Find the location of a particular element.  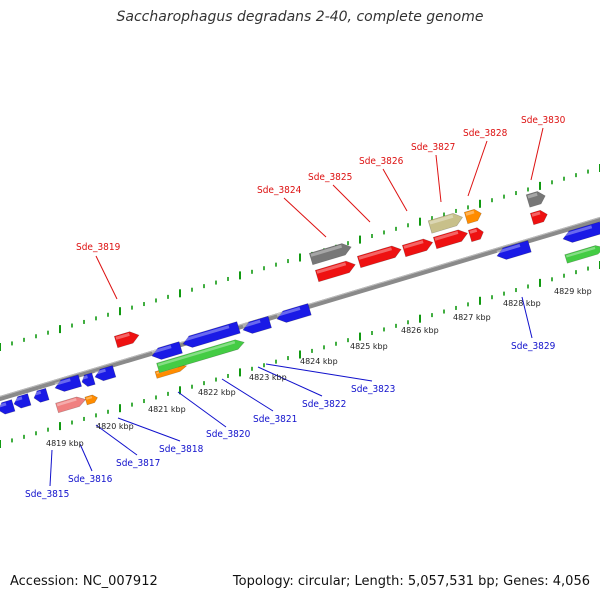

gene-arrow-sde-3816-shine is located at coordinates (62, 382).